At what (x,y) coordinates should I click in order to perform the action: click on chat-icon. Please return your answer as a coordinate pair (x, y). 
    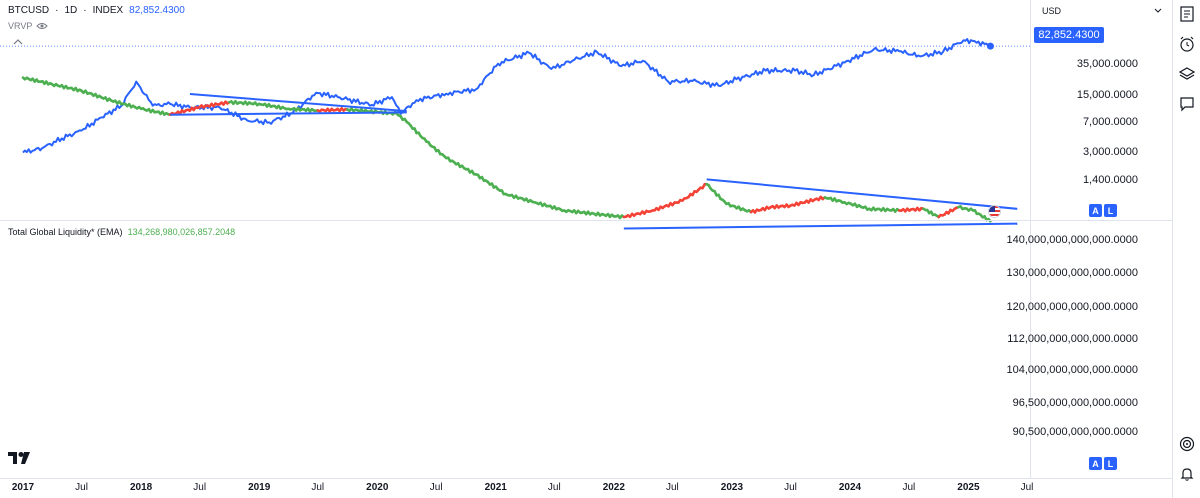
    Looking at the image, I should click on (1187, 104).